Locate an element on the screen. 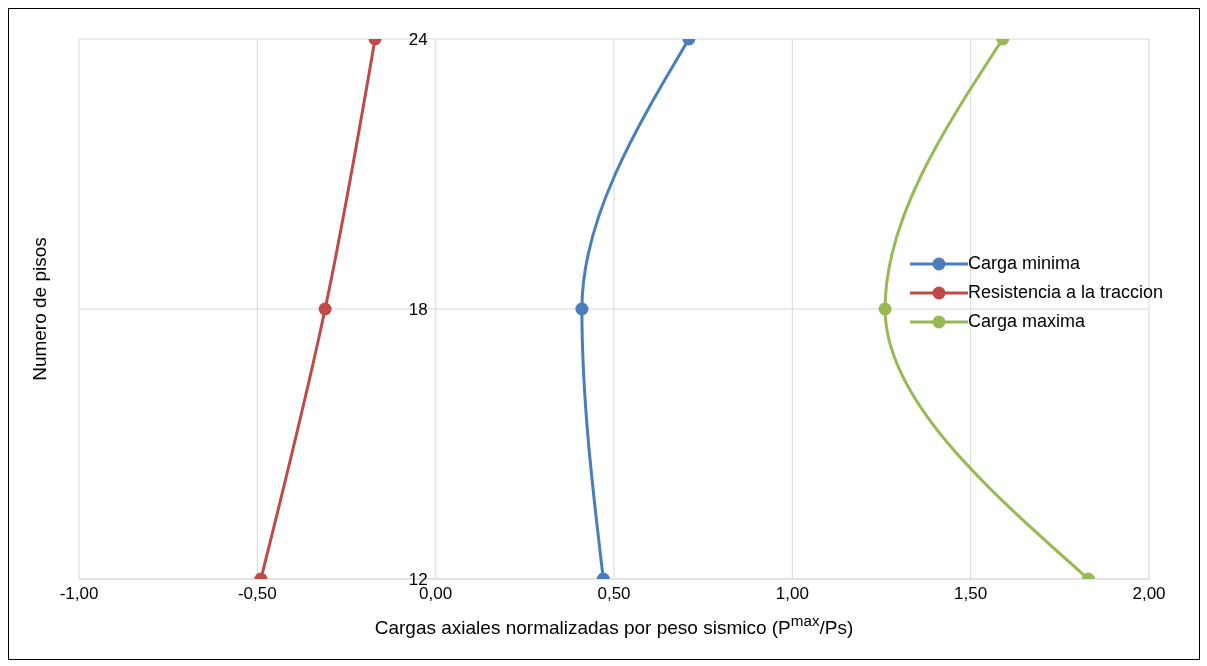 The width and height of the screenshot is (1207, 666). y-tick-label: 18 is located at coordinates (418, 309).